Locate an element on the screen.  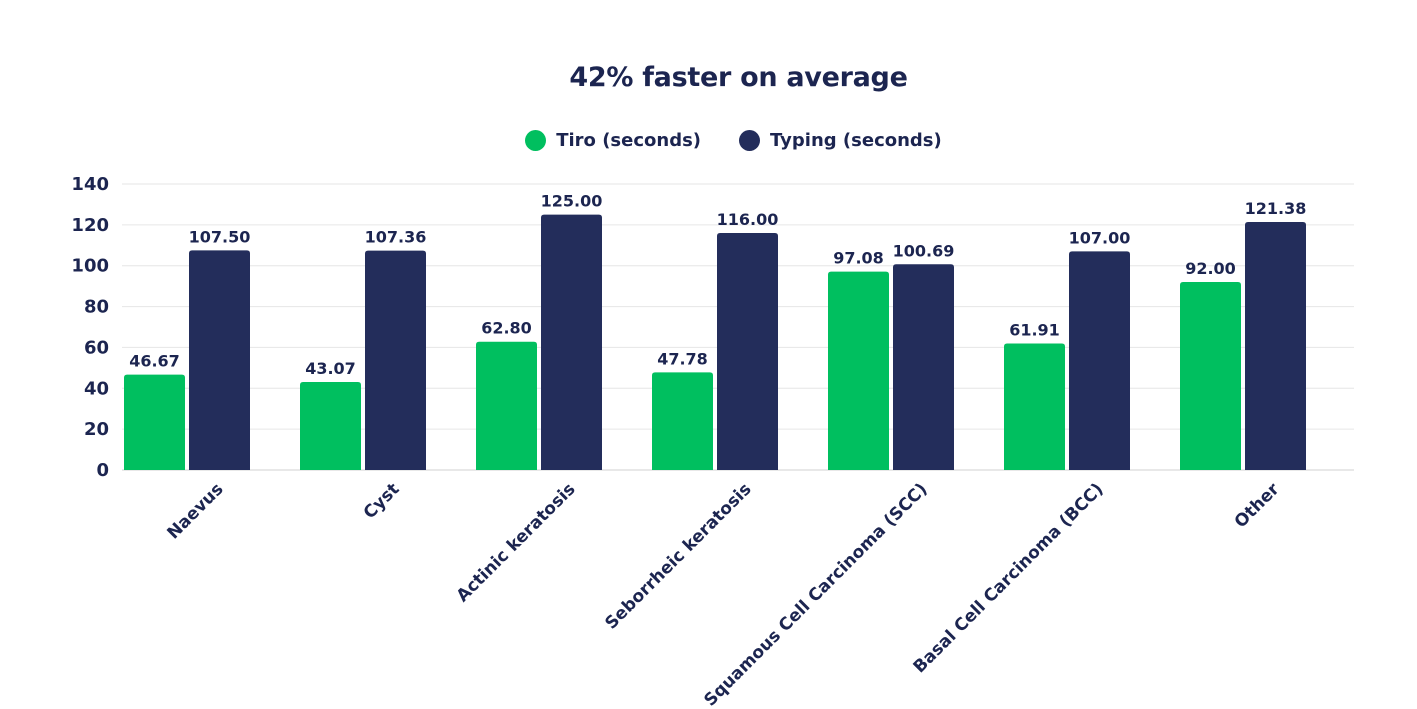
y-tick-label: 40 is located at coordinates (96, 388).